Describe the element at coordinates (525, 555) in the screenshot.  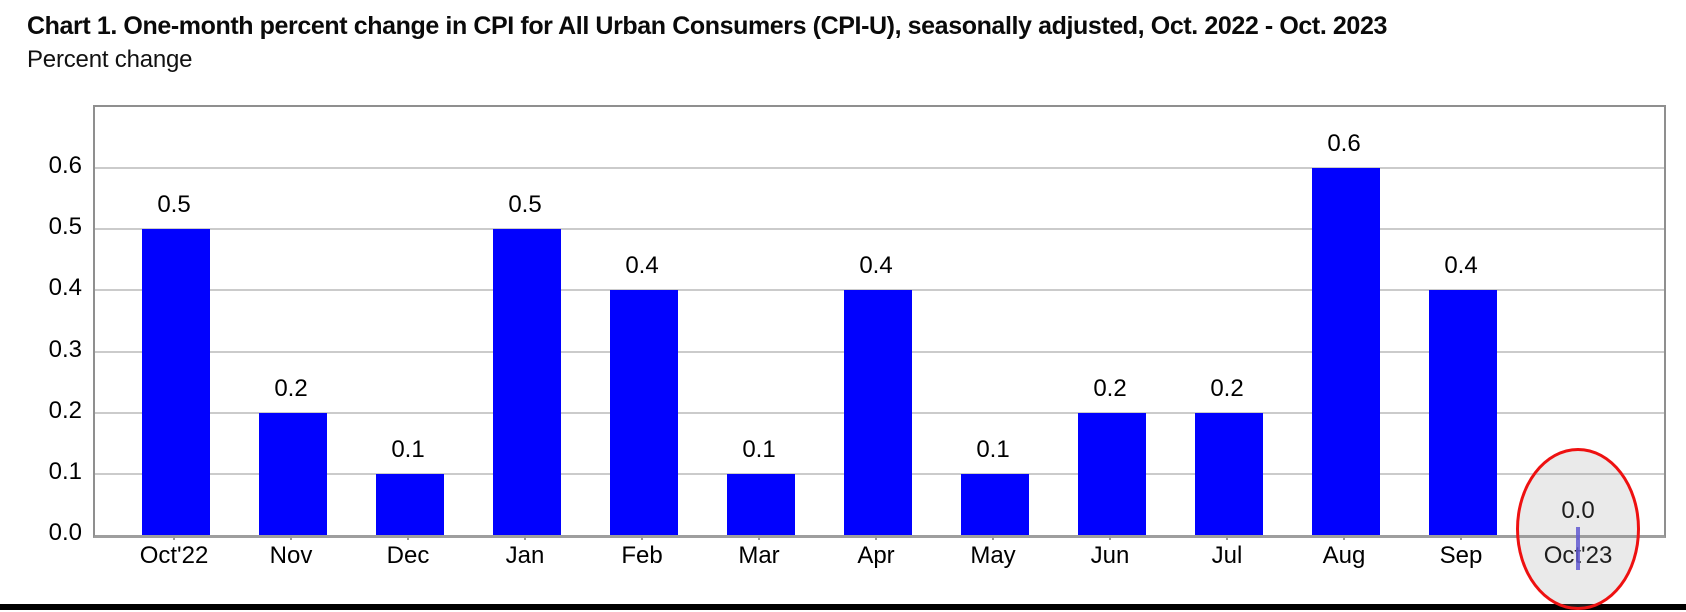
I see `x-tick-label-Jan: Jan` at that location.